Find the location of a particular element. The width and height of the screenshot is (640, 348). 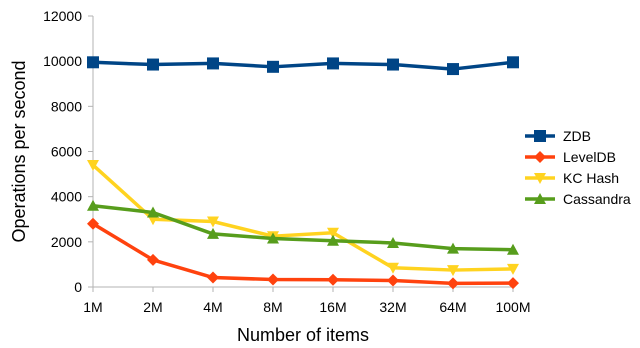

series-line-leveldb is located at coordinates (303, 254).